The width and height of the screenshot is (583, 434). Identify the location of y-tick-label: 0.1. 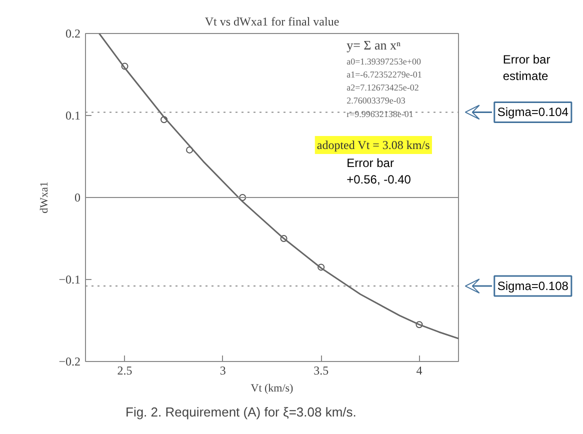
(73, 115).